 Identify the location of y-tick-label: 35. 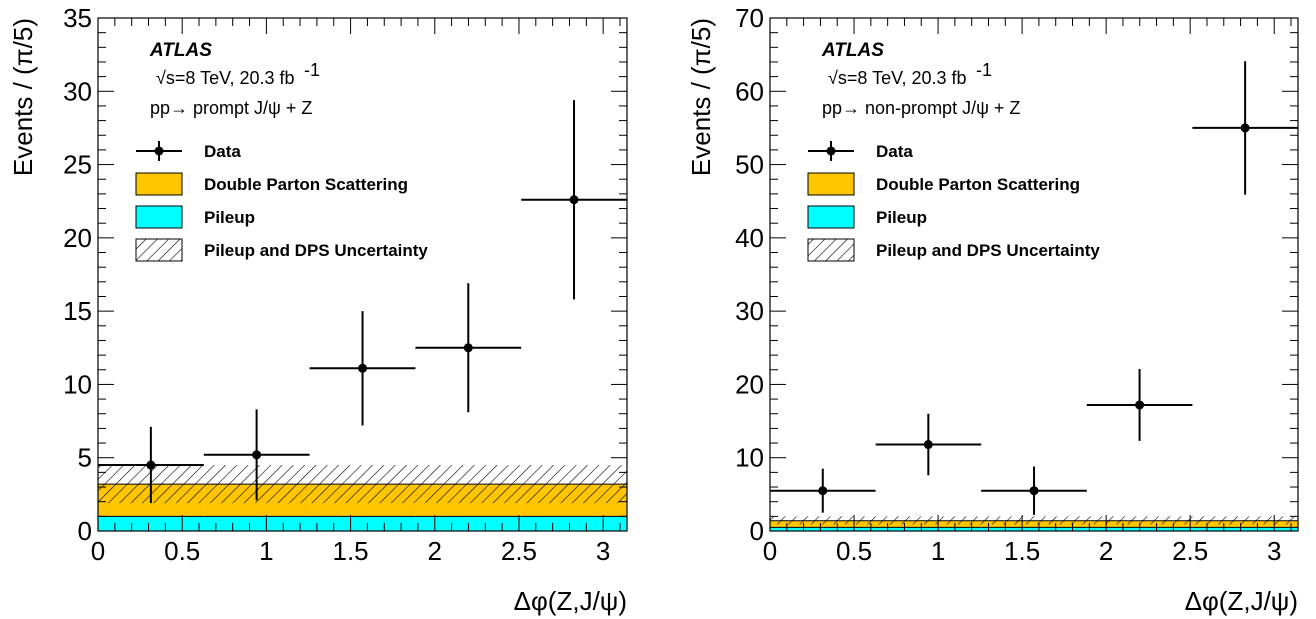
(77, 18).